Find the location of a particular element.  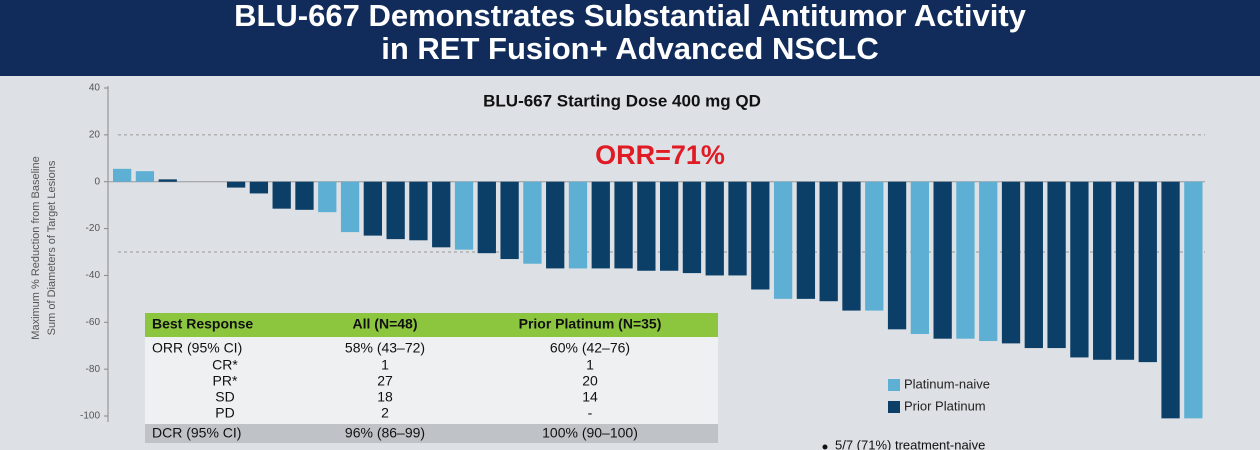

table-cell: 60% (42–76) is located at coordinates (590, 348).